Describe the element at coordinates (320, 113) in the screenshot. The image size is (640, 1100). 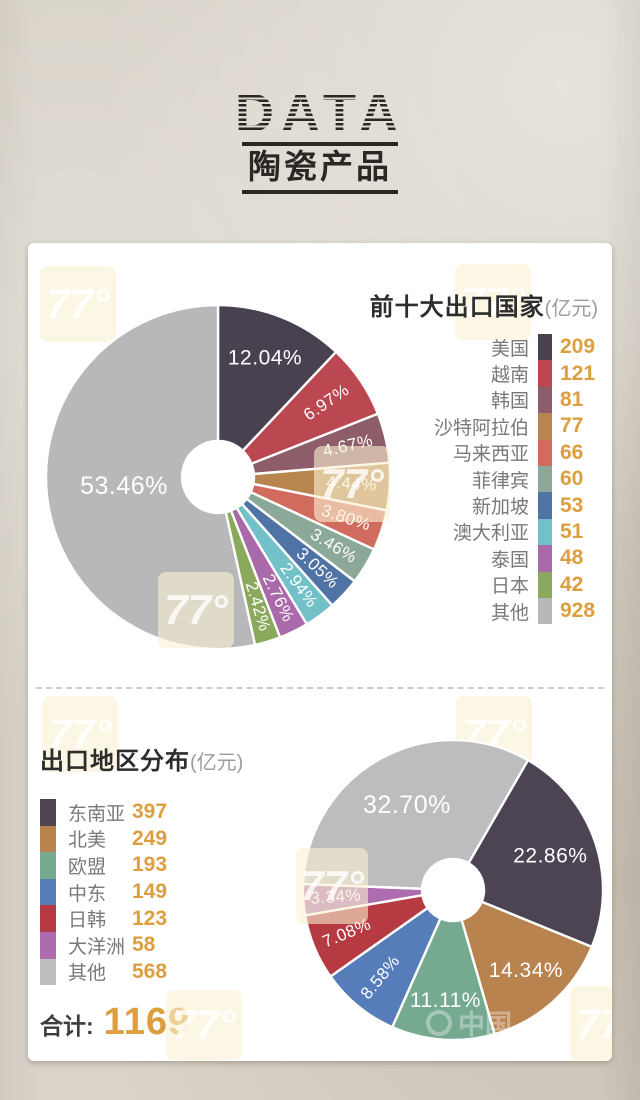
I see `data-logo: DATA` at that location.